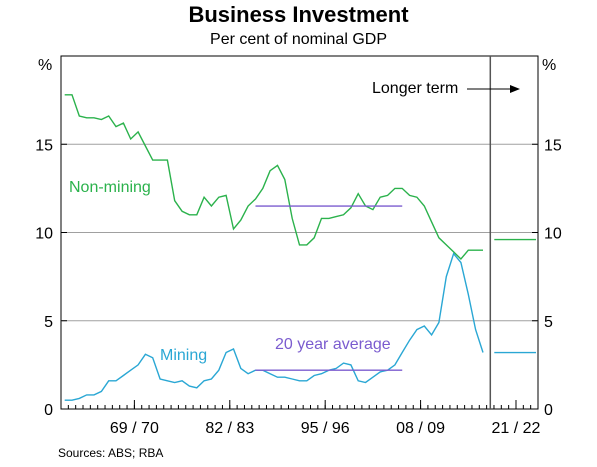  Describe the element at coordinates (420, 428) in the screenshot. I see `x-tick-label: 08 / 09` at that location.